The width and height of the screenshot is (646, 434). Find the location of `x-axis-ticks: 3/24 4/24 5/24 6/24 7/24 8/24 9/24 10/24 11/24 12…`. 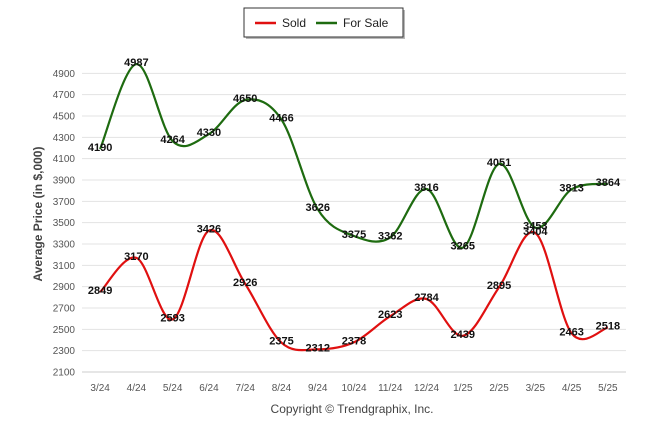

x-axis-ticks: 3/24 4/24 5/24 6/24 7/24 8/24 9/24 10/24 11/24 12… is located at coordinates (354, 388).